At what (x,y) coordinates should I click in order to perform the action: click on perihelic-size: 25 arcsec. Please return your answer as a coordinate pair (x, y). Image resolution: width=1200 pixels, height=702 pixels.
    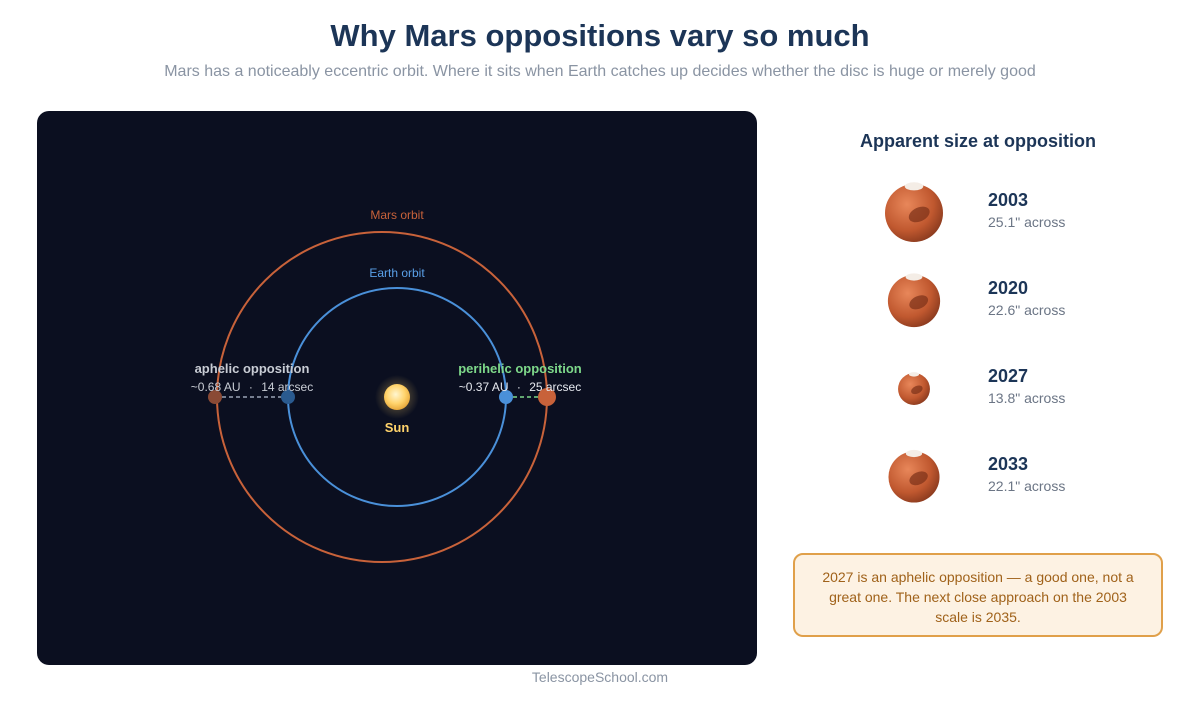
    Looking at the image, I should click on (555, 387).